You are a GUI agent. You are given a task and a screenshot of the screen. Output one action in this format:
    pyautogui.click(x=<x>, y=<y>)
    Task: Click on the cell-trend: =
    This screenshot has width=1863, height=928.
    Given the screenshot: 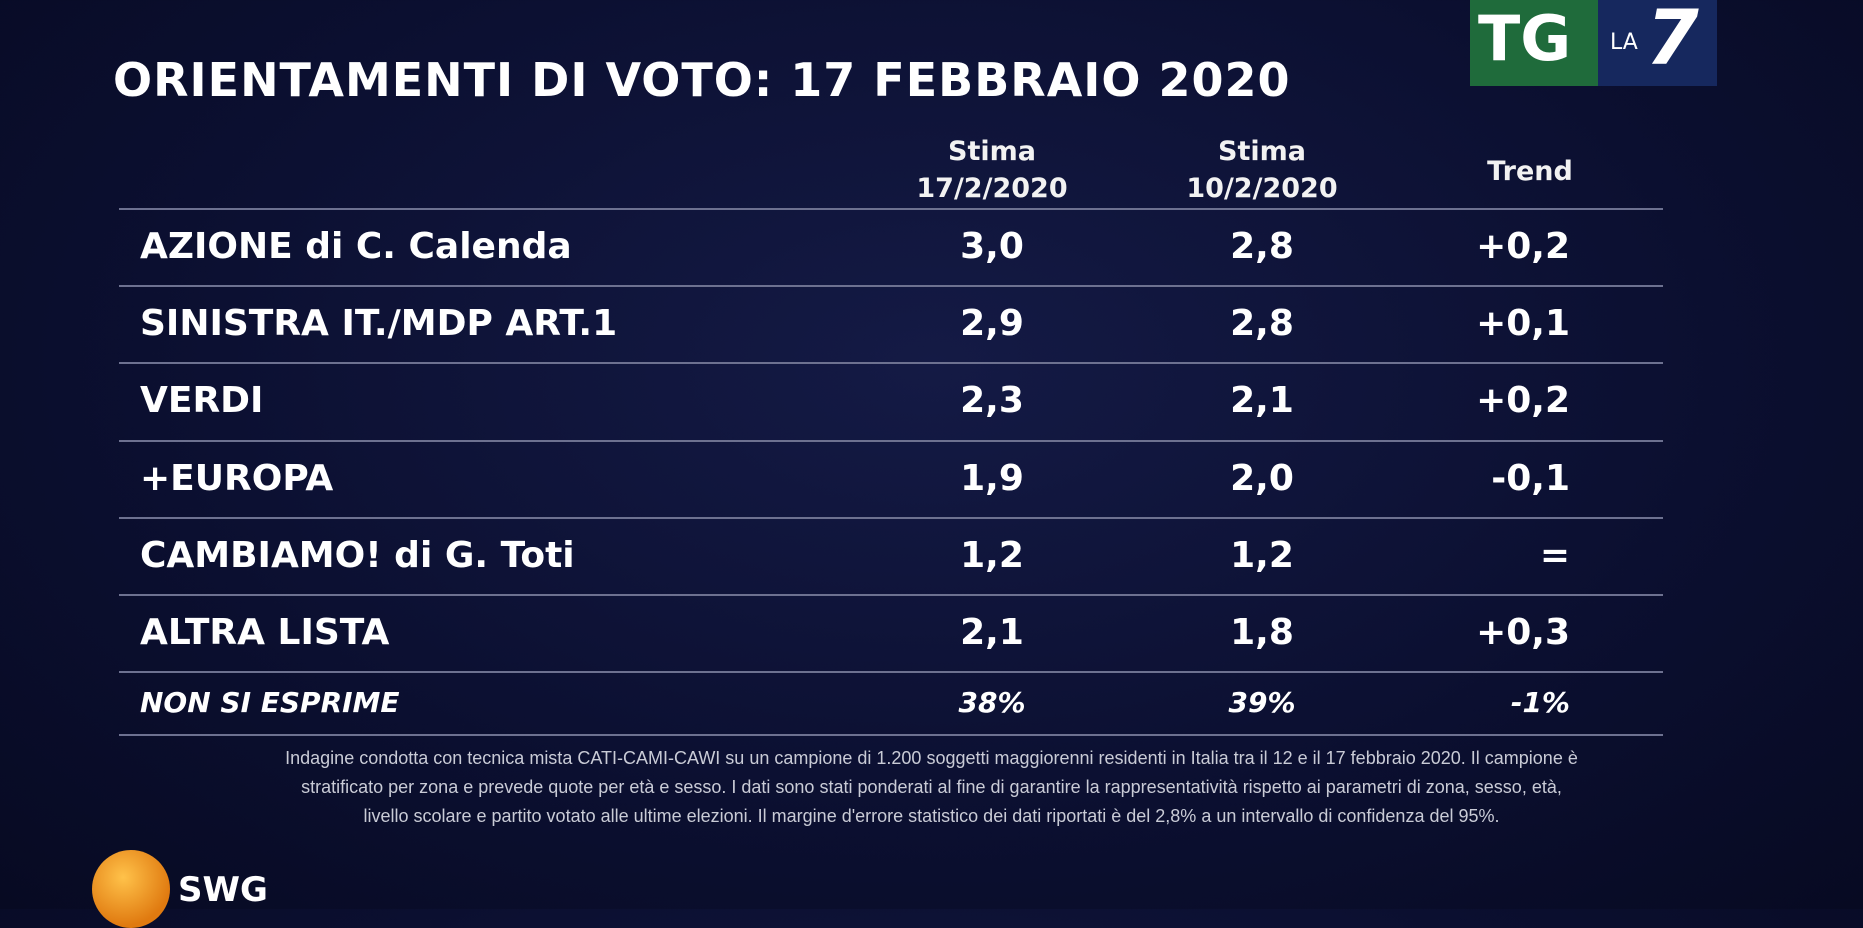 What is the action you would take?
    pyautogui.click(x=1554, y=555)
    